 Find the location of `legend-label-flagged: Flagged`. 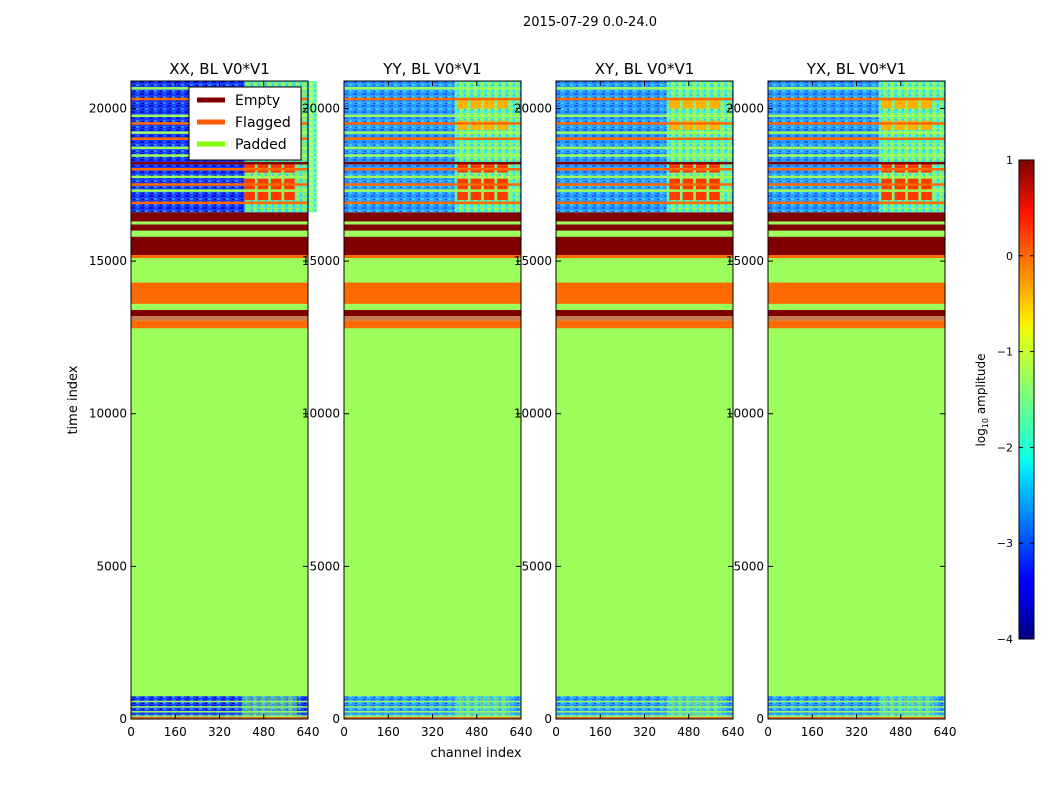

legend-label-flagged: Flagged is located at coordinates (263, 123).